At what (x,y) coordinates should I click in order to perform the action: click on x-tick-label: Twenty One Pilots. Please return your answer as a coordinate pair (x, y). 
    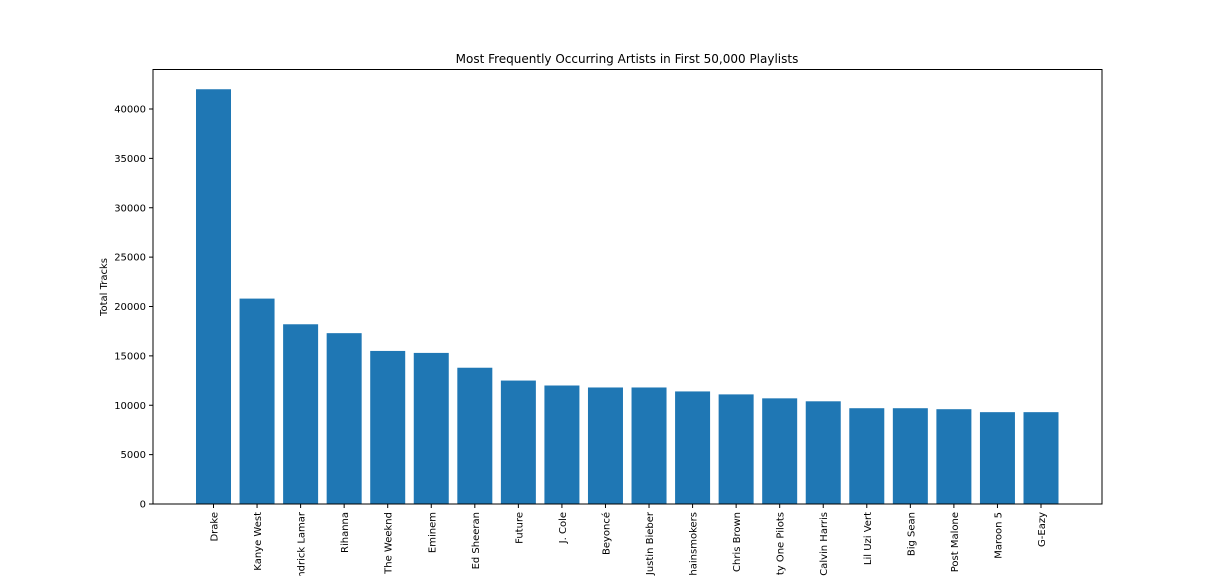
    Looking at the image, I should click on (781, 544).